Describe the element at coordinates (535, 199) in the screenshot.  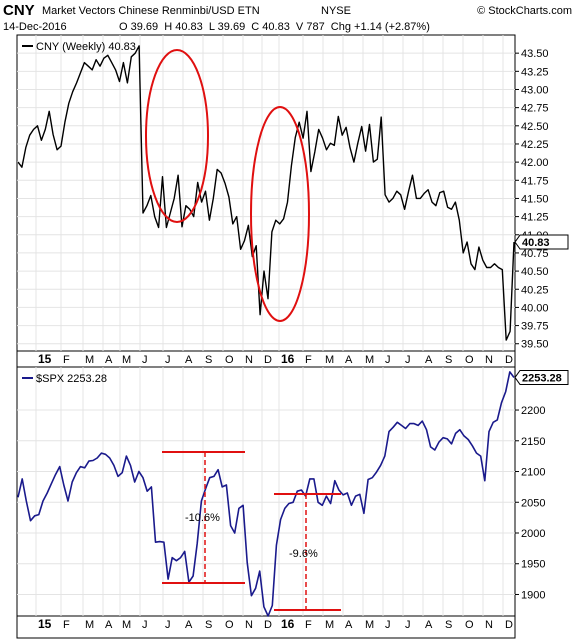
I see `y-tick-label: 41.50` at that location.